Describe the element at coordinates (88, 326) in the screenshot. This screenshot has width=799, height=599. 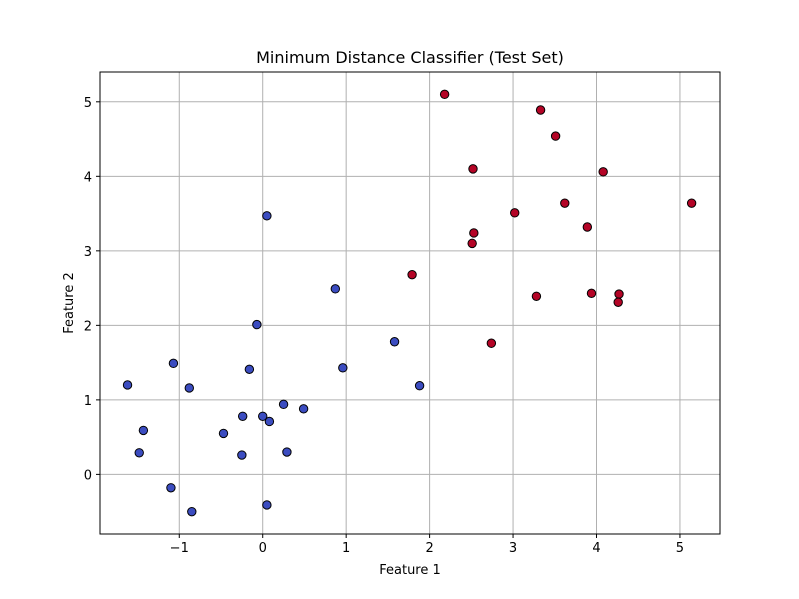
I see `y-tick-label: 2` at that location.